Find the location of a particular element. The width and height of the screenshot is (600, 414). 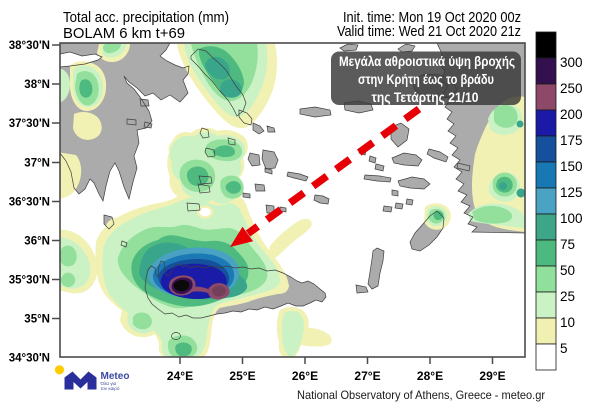

svg-text: 37°N is located at coordinates (37, 164).